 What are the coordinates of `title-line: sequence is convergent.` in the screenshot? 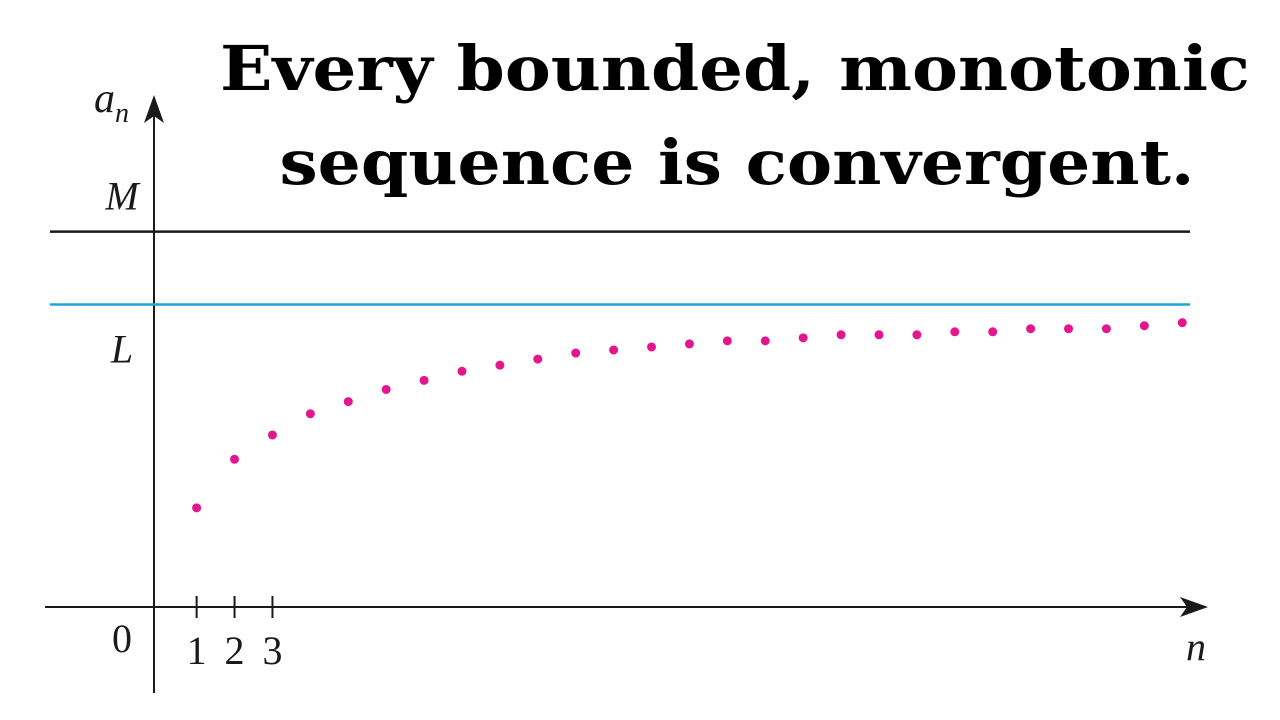 It's located at (737, 162).